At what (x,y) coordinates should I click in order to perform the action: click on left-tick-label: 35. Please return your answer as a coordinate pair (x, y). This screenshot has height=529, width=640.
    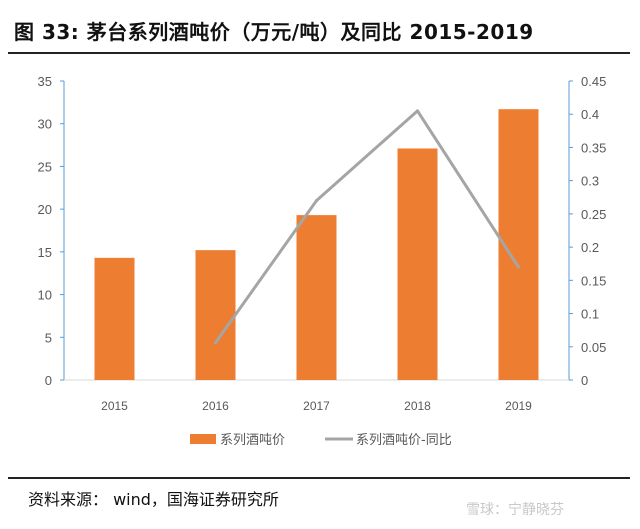
    Looking at the image, I should click on (45, 81).